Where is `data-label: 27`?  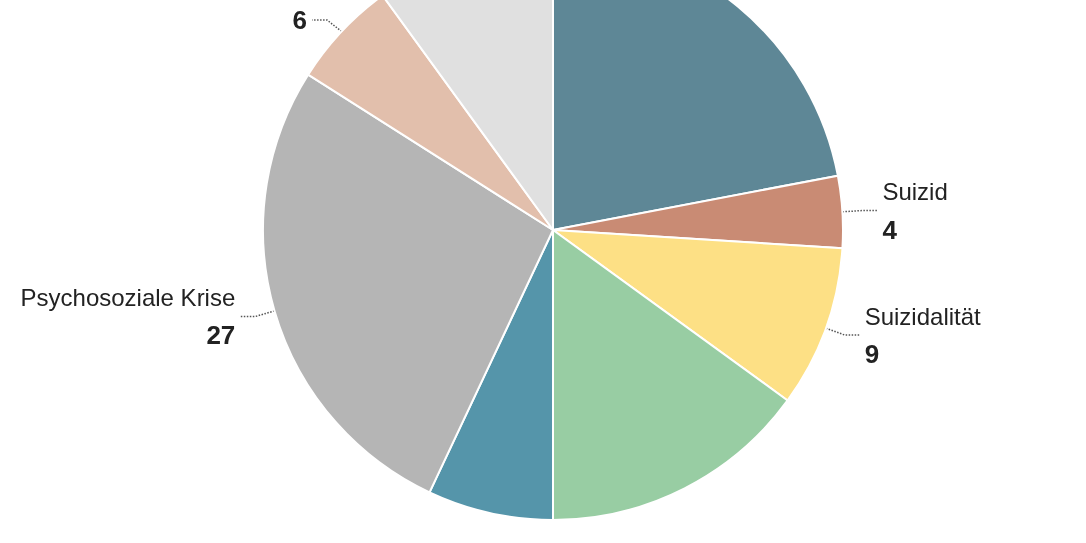 data-label: 27 is located at coordinates (221, 335).